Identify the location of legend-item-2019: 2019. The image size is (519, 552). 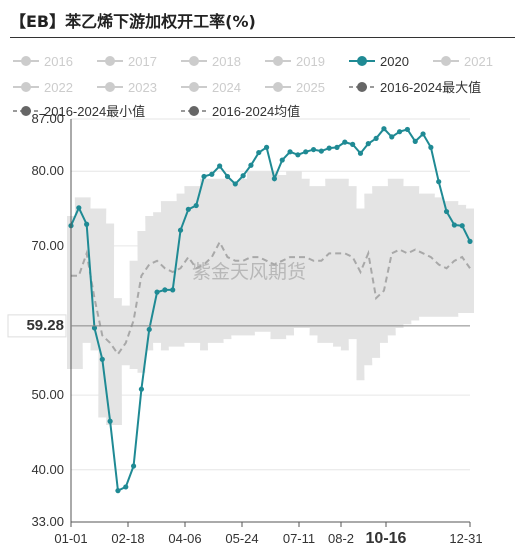
(295, 61).